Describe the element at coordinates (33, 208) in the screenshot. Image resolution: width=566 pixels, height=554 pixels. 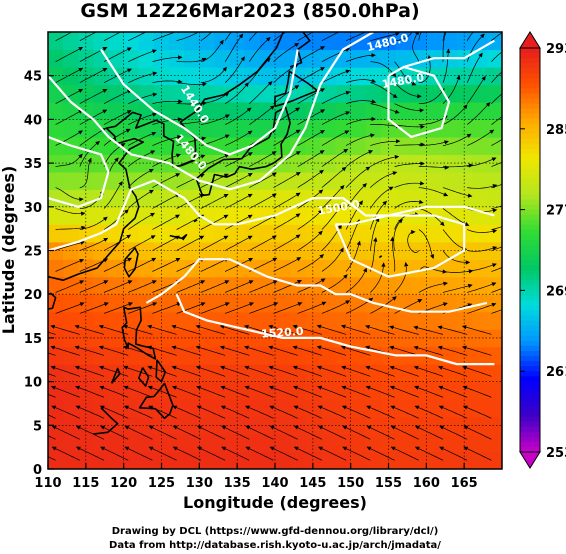
I see `y-tick-label: 30` at that location.